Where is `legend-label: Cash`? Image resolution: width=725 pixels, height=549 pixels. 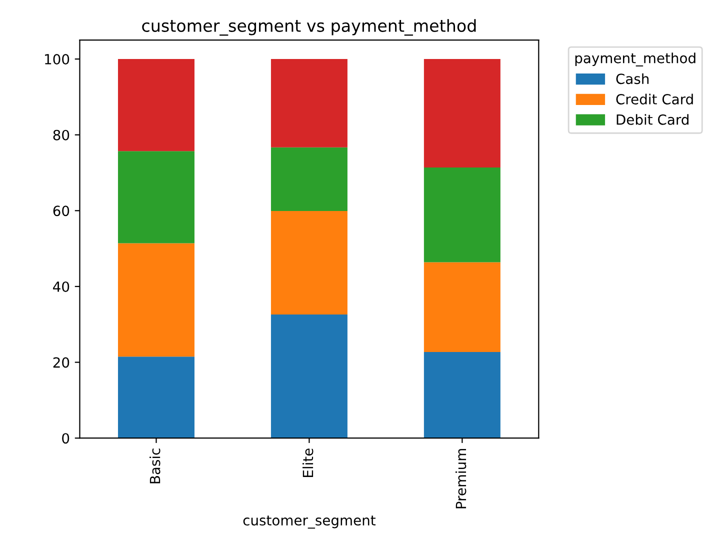
legend-label: Cash is located at coordinates (632, 78).